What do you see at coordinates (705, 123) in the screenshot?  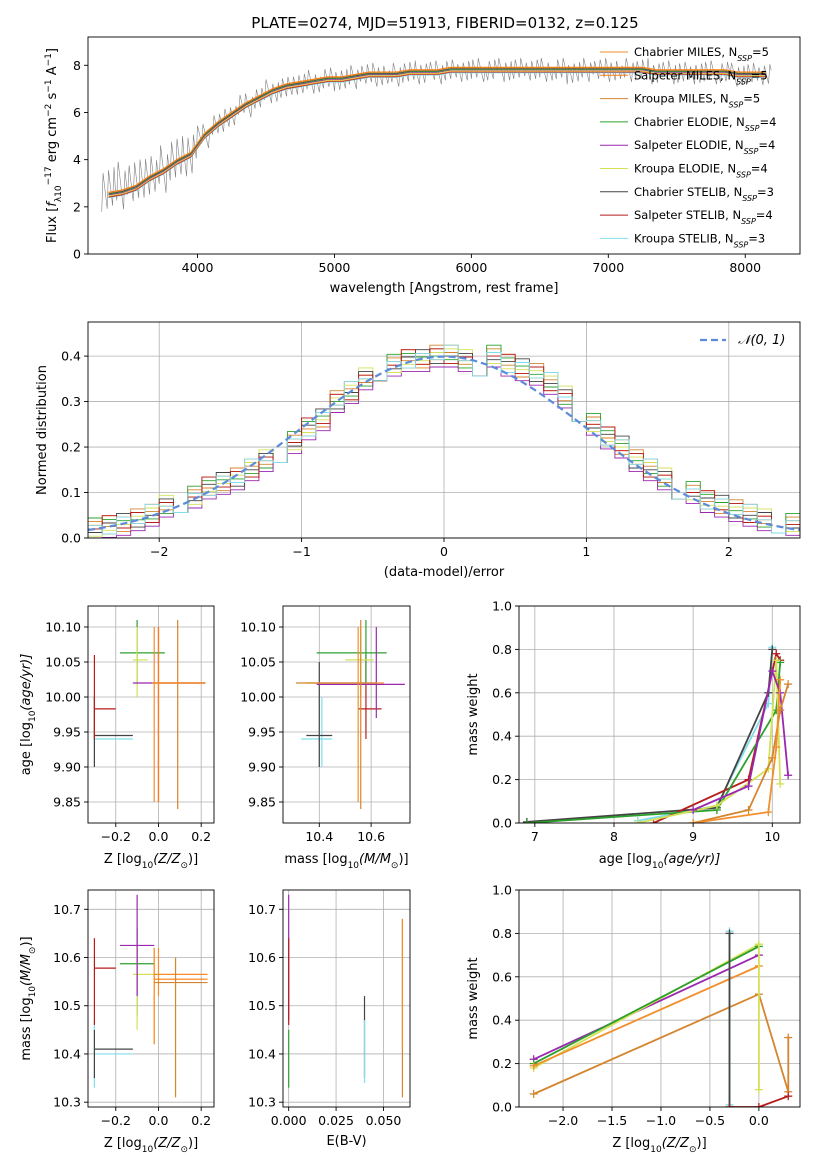 I see `legend-label: Chabrier ELODIE, NSSP=4` at bounding box center [705, 123].